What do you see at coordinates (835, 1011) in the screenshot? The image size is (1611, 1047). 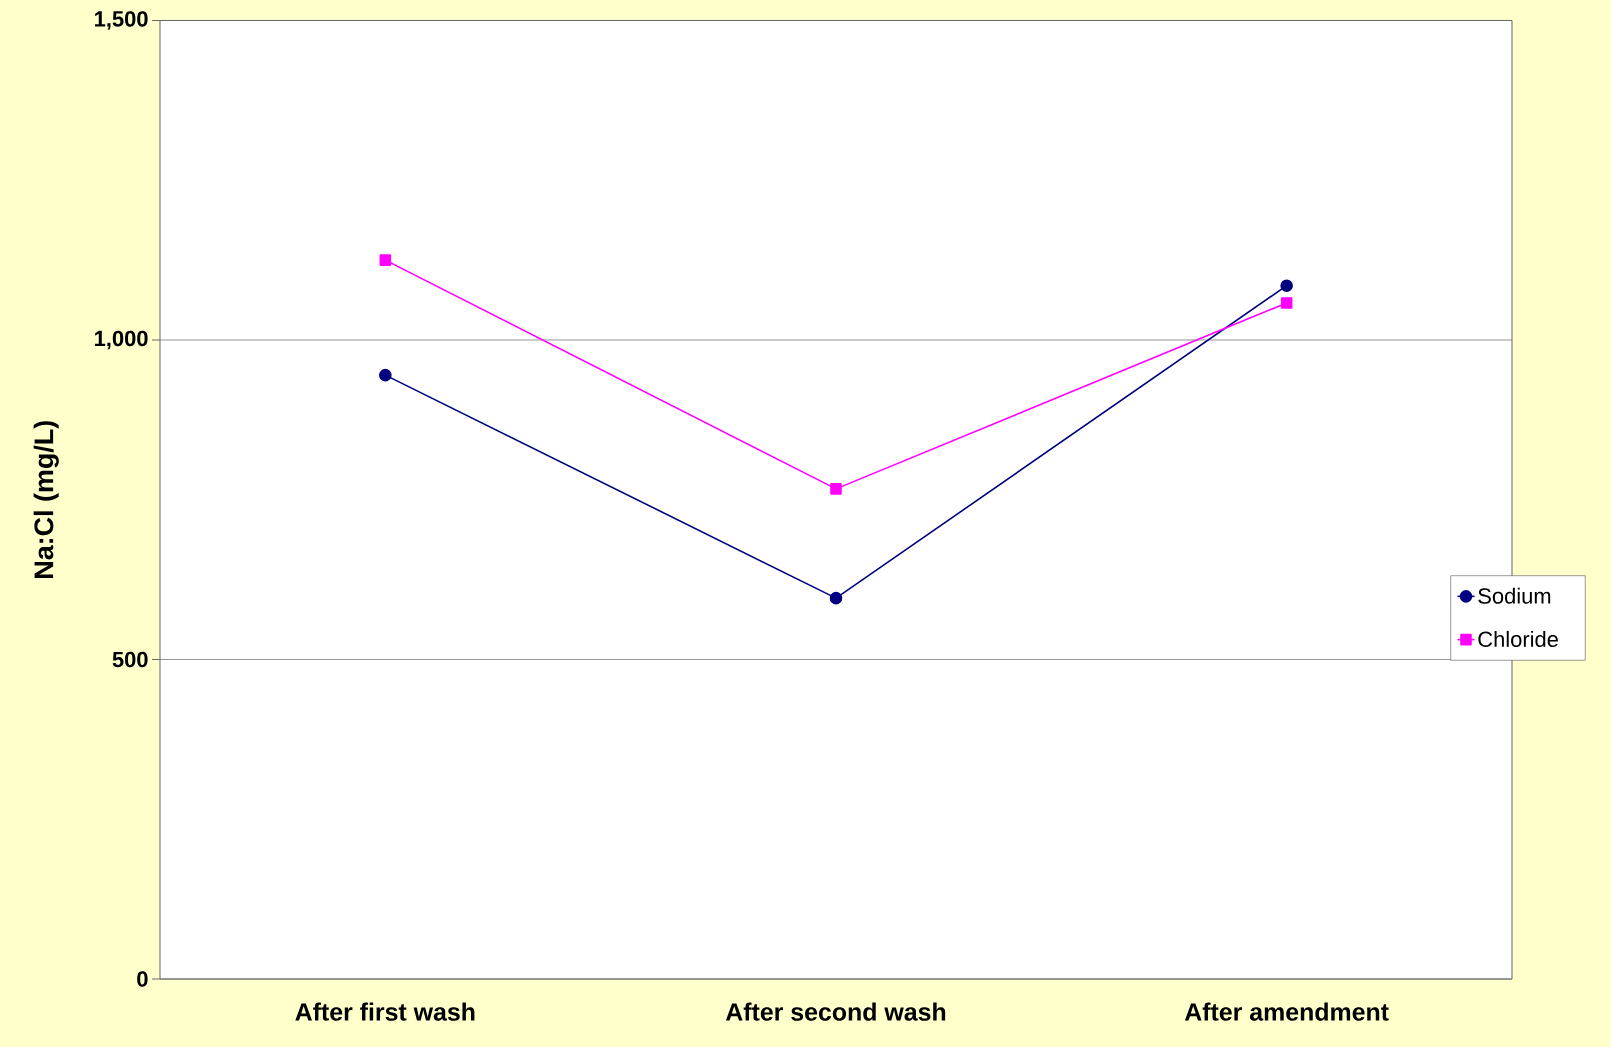 I see `x-tick-label: After second wash` at bounding box center [835, 1011].